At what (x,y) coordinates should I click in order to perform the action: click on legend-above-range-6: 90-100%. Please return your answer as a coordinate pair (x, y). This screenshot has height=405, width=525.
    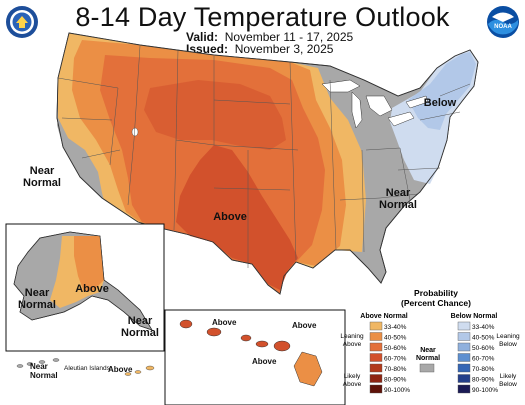
    Looking at the image, I should click on (397, 390).